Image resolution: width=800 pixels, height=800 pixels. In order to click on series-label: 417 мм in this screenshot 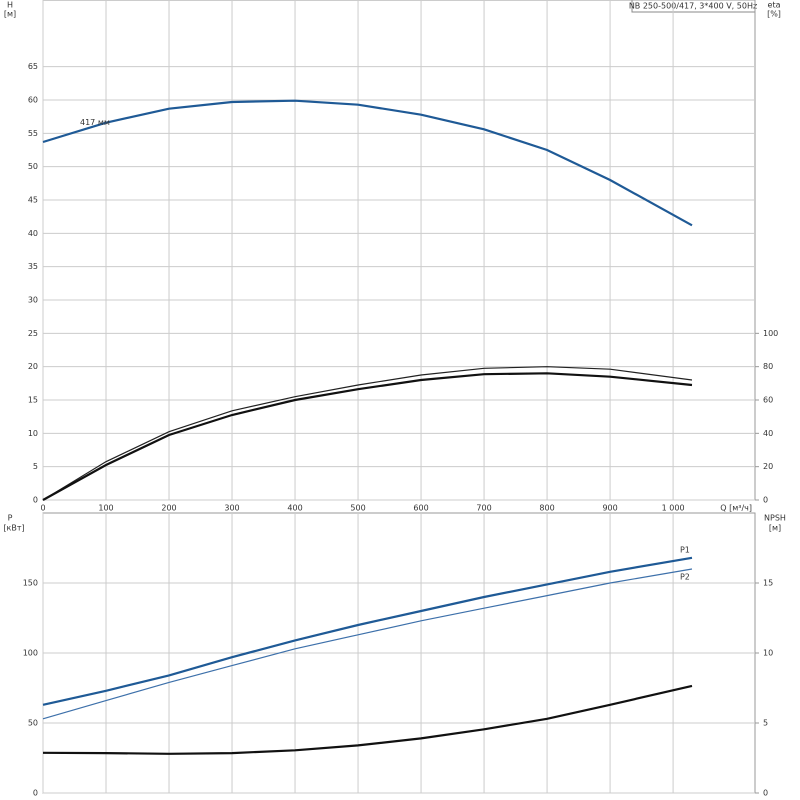, I will do `click(95, 122)`.